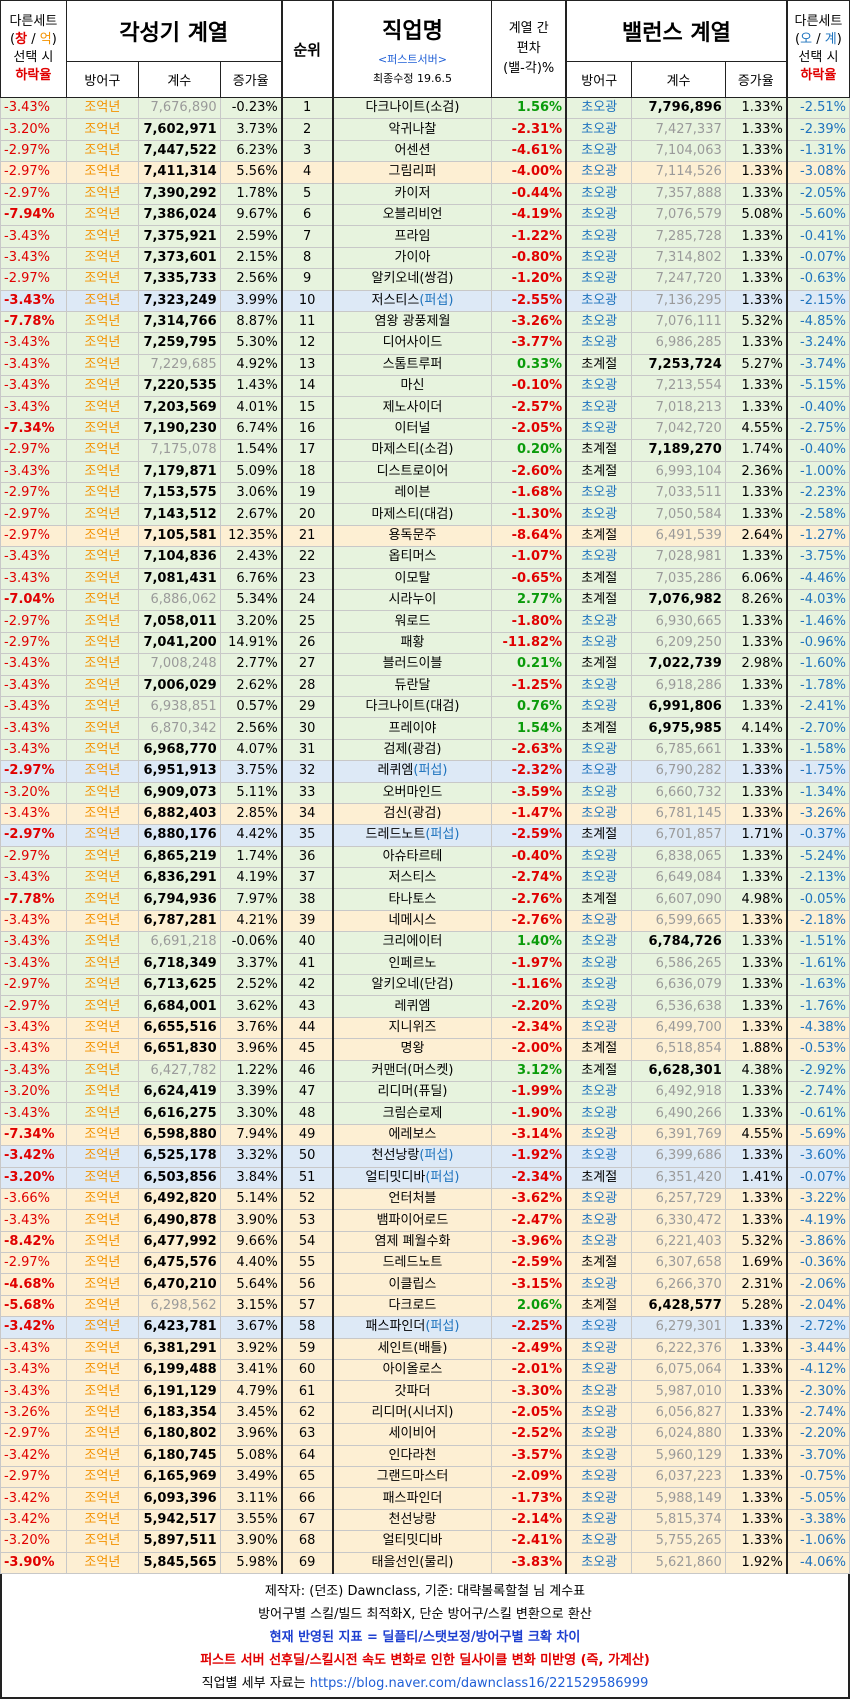 The width and height of the screenshot is (850, 1708). Describe the element at coordinates (817, 621) in the screenshot. I see `balance-drop-rate: -1.46%` at that location.